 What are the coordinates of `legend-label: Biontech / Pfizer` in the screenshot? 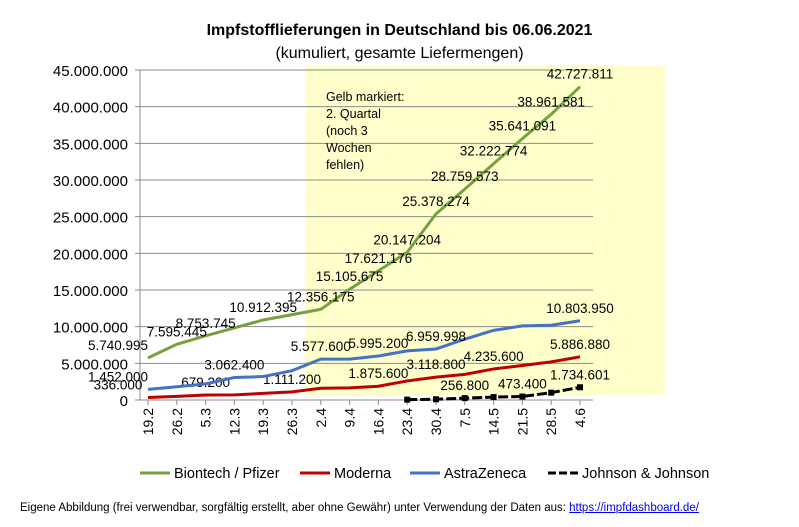 It's located at (227, 474).